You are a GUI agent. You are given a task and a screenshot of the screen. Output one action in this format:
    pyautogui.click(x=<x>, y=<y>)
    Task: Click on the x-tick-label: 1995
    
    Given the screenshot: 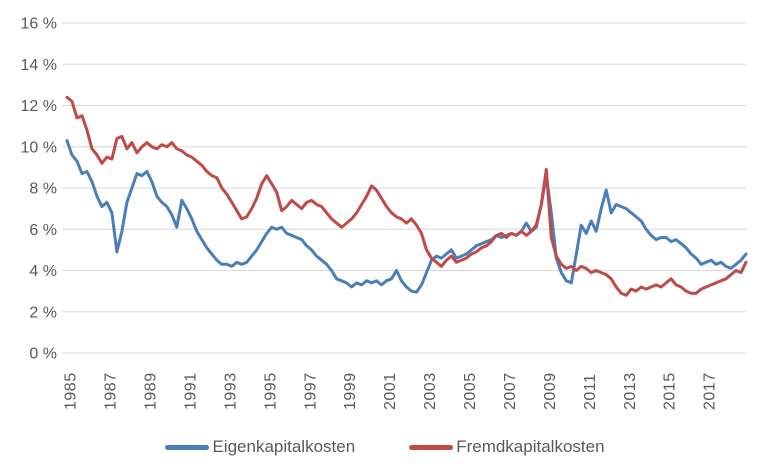 What is the action you would take?
    pyautogui.click(x=270, y=391)
    